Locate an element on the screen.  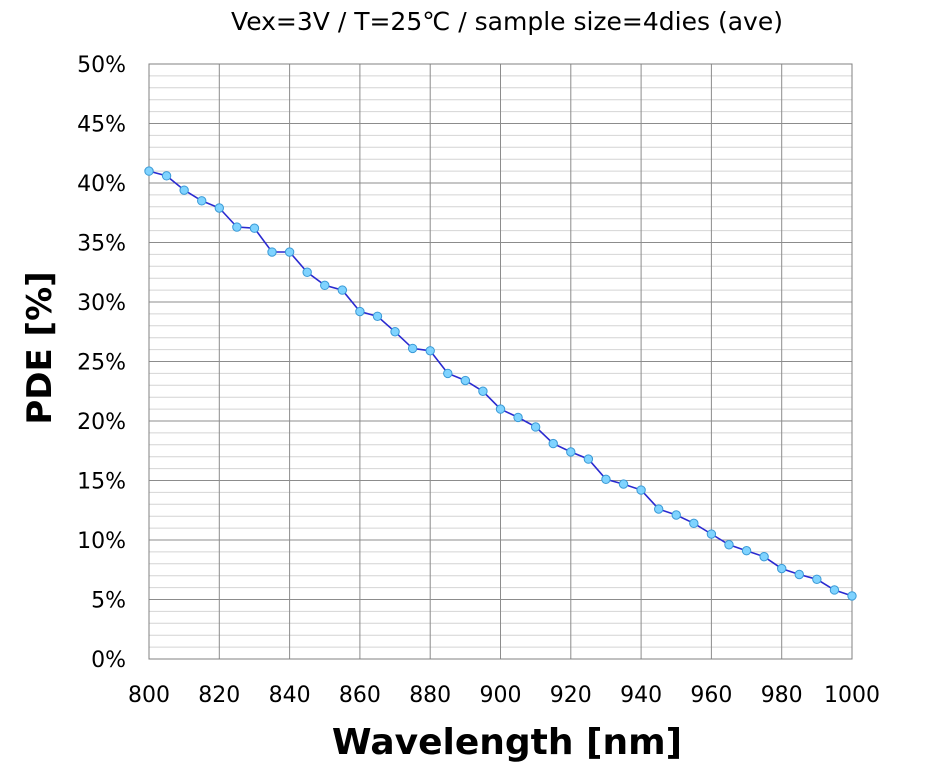
x-axis-label: Wavelength [nm] is located at coordinates (507, 742).